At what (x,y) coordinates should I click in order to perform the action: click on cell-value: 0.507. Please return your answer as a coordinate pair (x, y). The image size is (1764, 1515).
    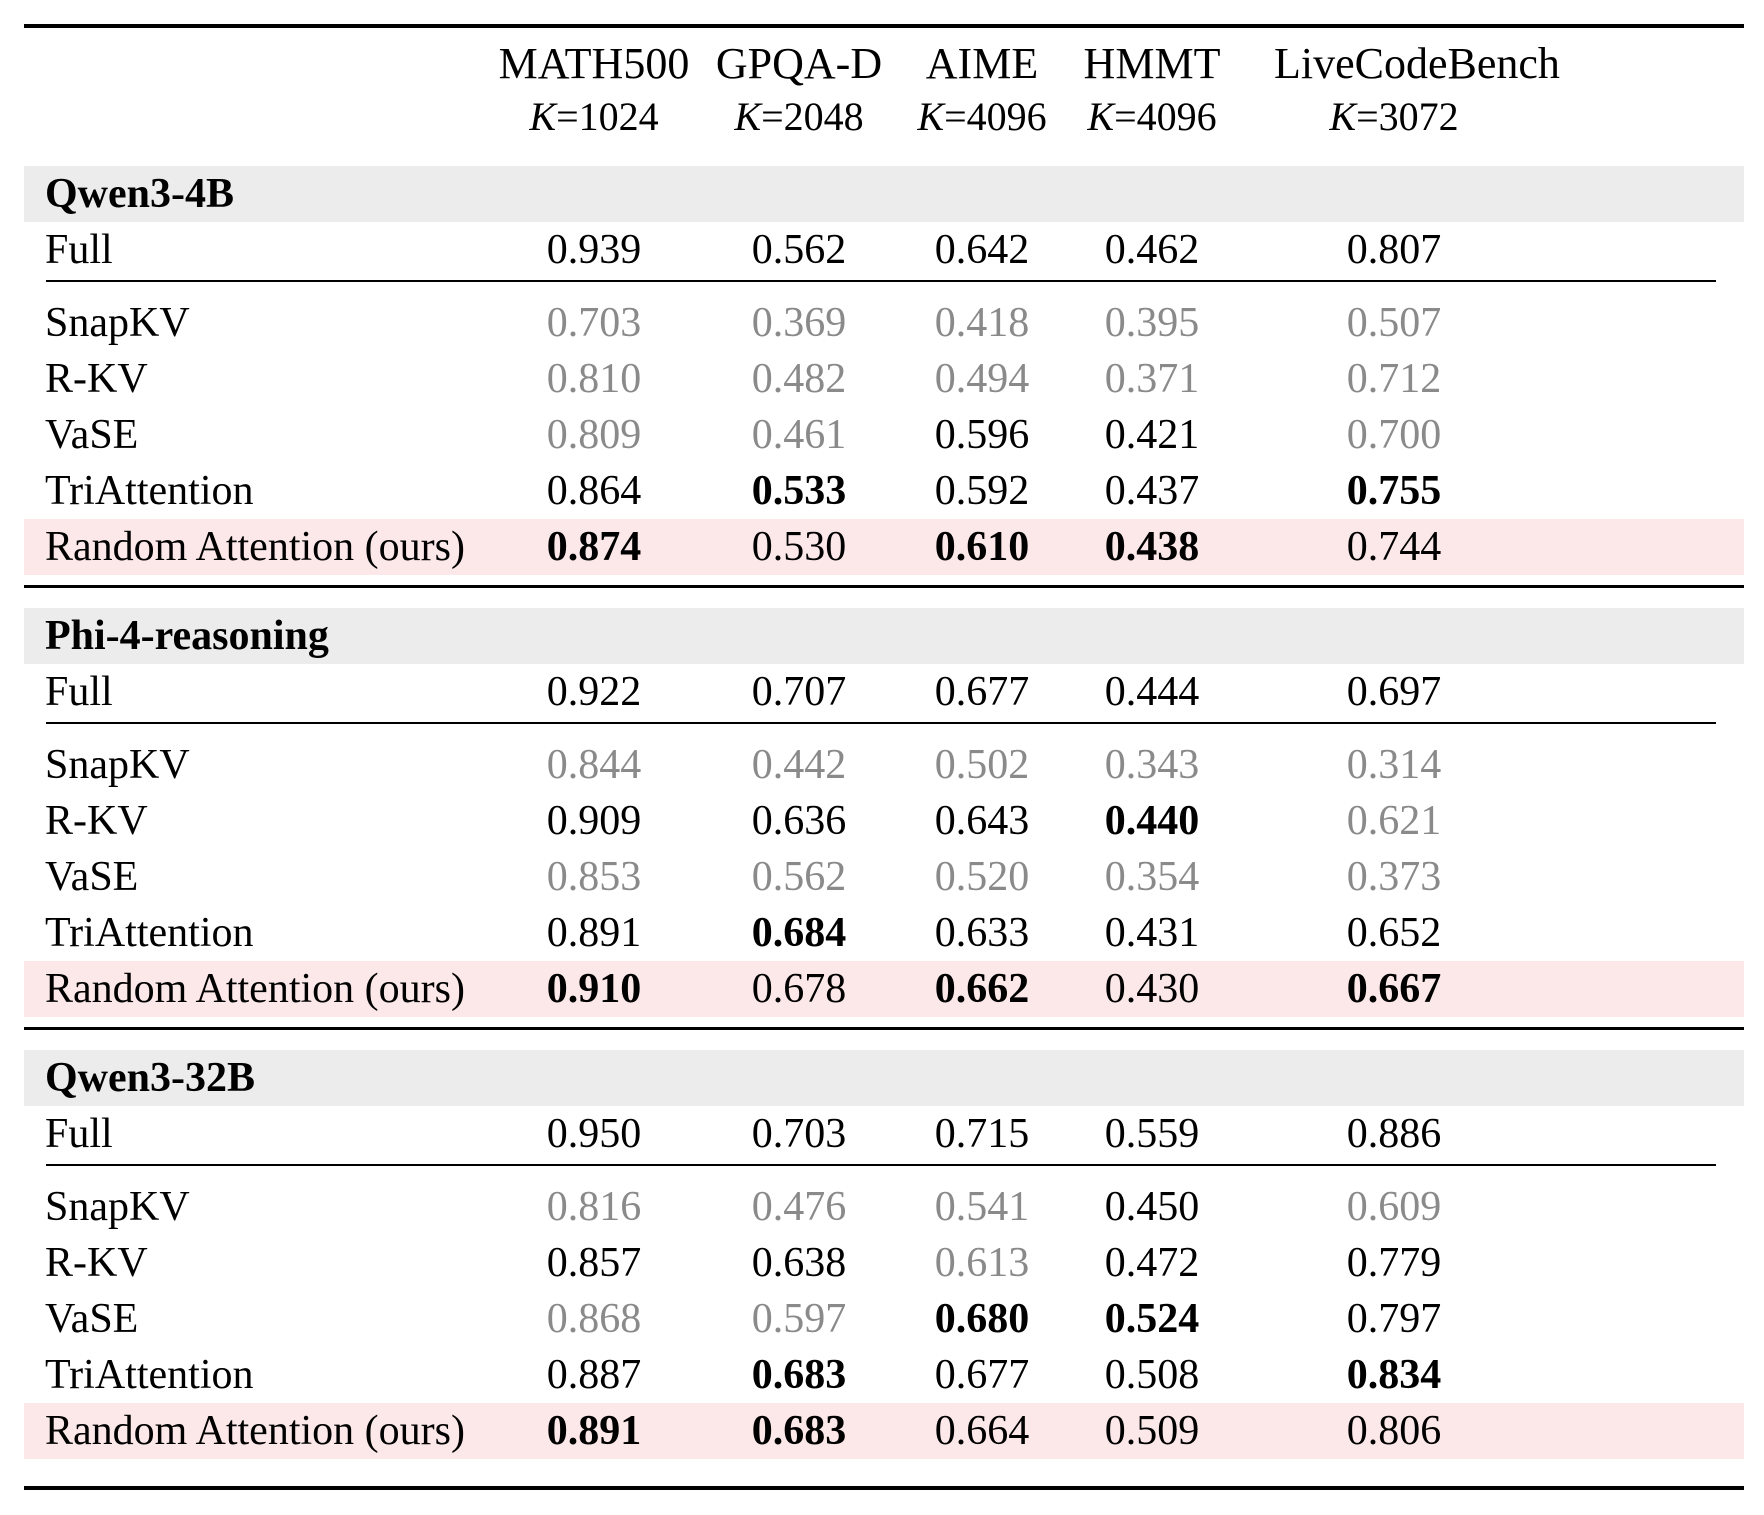
    Looking at the image, I should click on (1394, 323).